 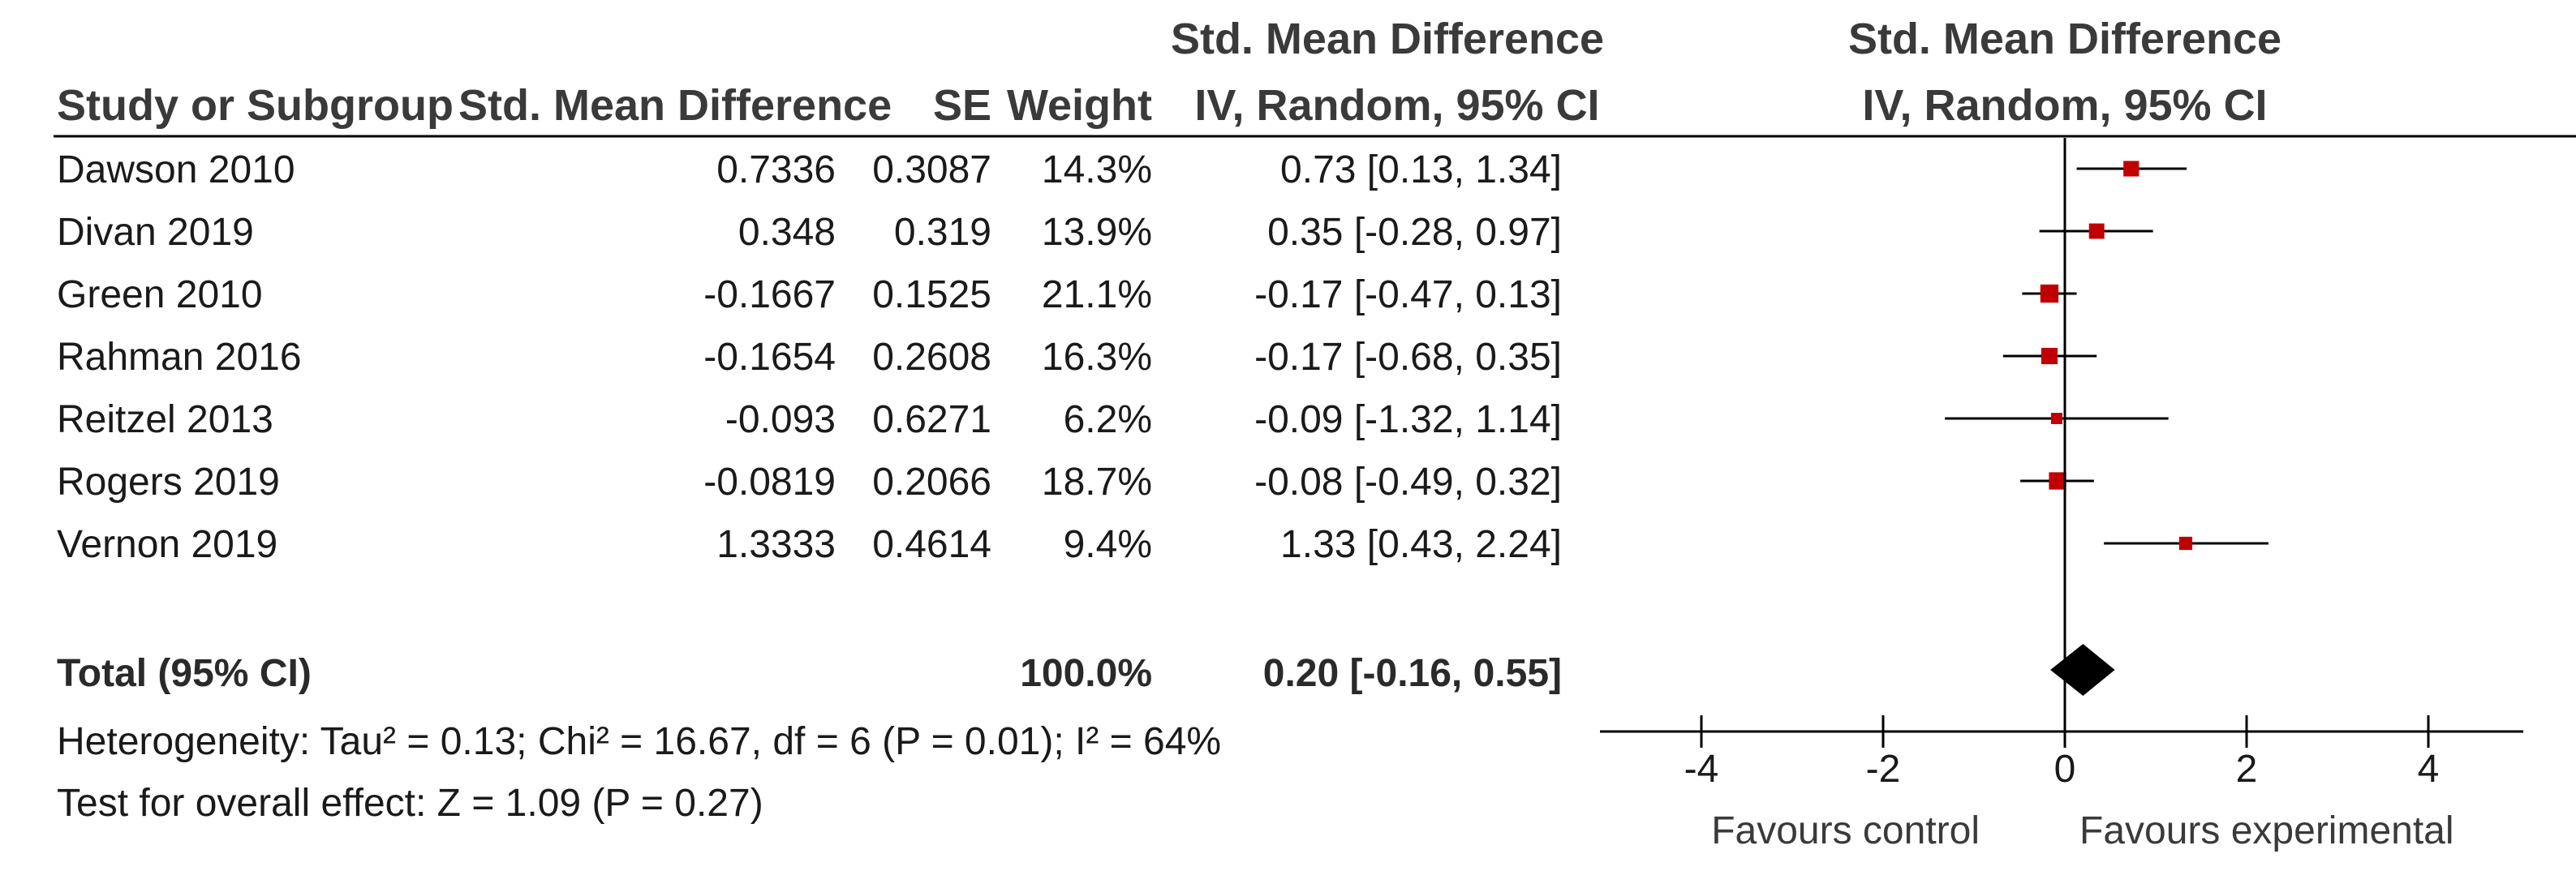 I want to click on study-name: Dawson 2010, so click(x=176, y=169).